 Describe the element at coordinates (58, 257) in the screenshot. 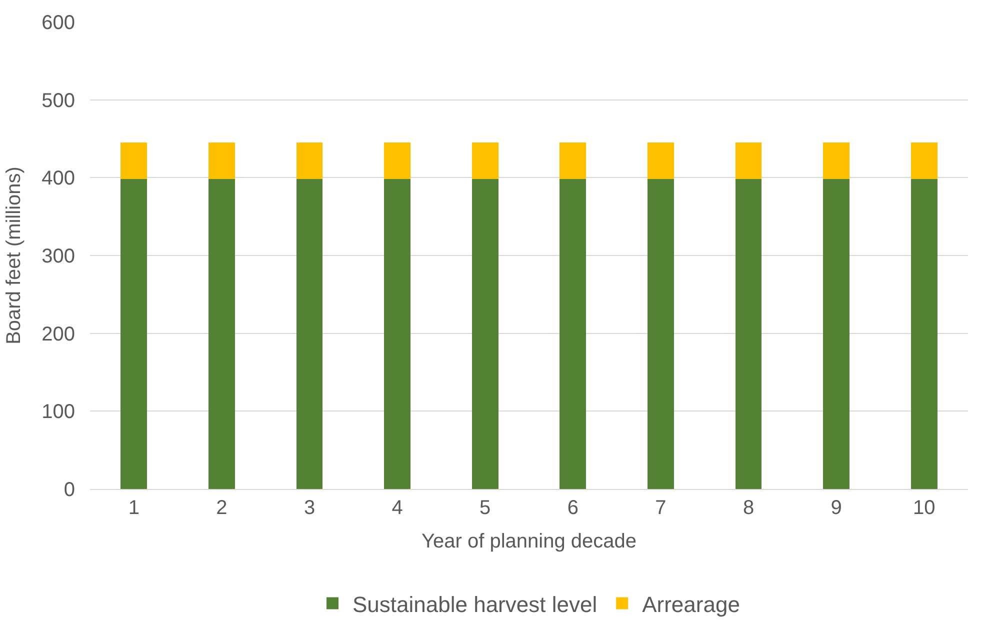

I see `y-tick-label: 300` at that location.